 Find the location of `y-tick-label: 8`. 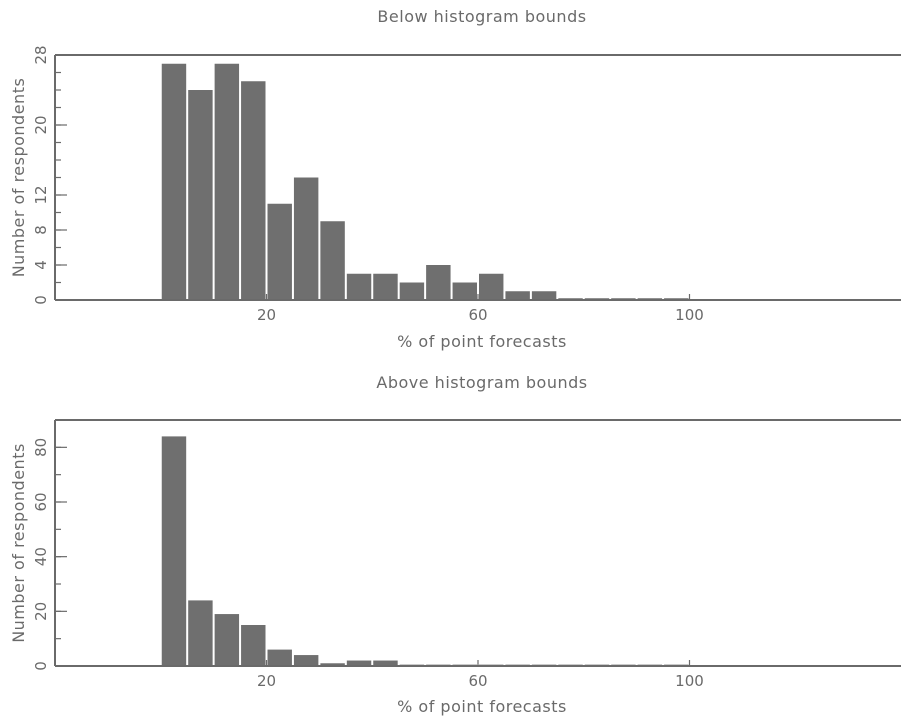

y-tick-label: 8 is located at coordinates (41, 230).